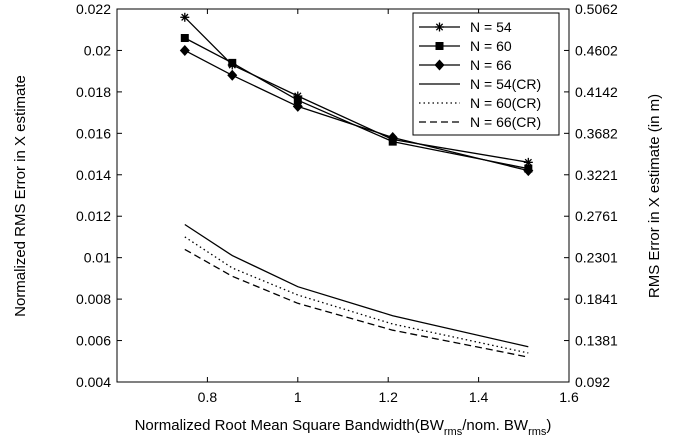  What do you see at coordinates (596, 341) in the screenshot?
I see `y-tick-label-right: 0.1381` at bounding box center [596, 341].